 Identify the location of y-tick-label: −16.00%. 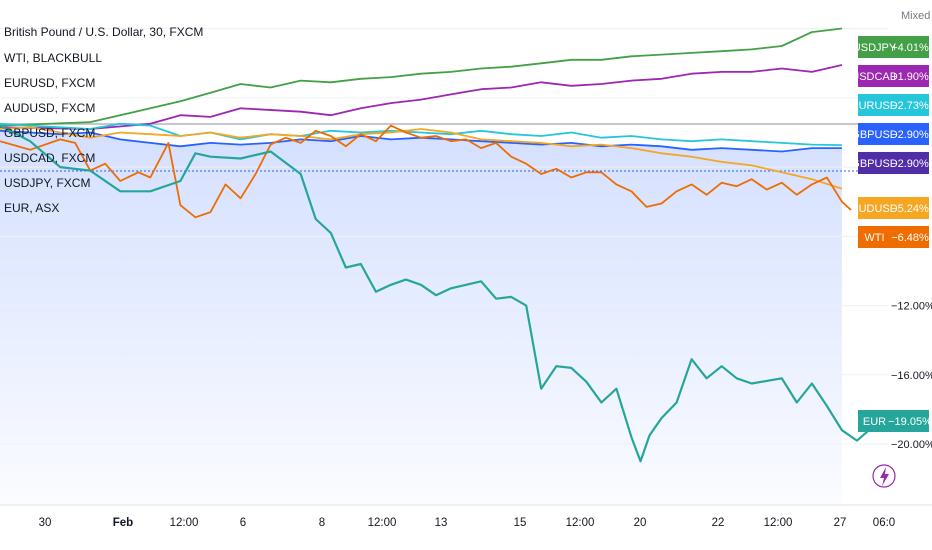
(911, 376).